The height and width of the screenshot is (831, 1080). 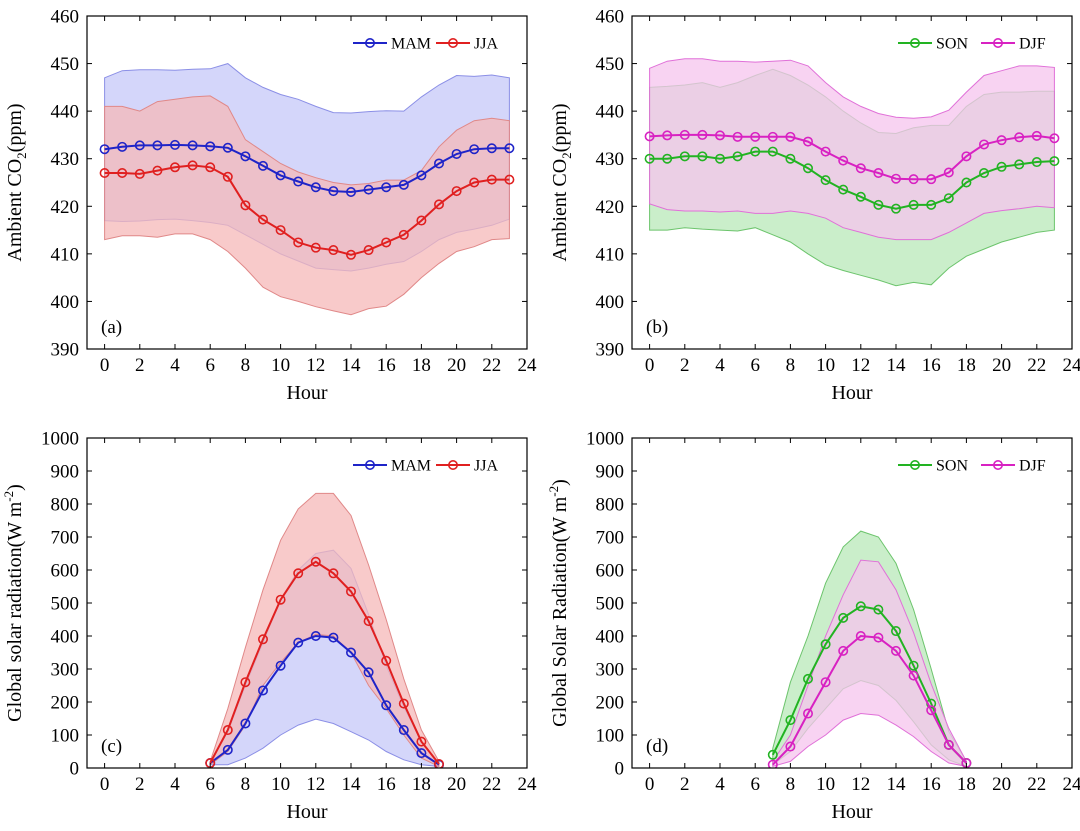 What do you see at coordinates (610, 505) in the screenshot?
I see `y-tick-label: 800` at bounding box center [610, 505].